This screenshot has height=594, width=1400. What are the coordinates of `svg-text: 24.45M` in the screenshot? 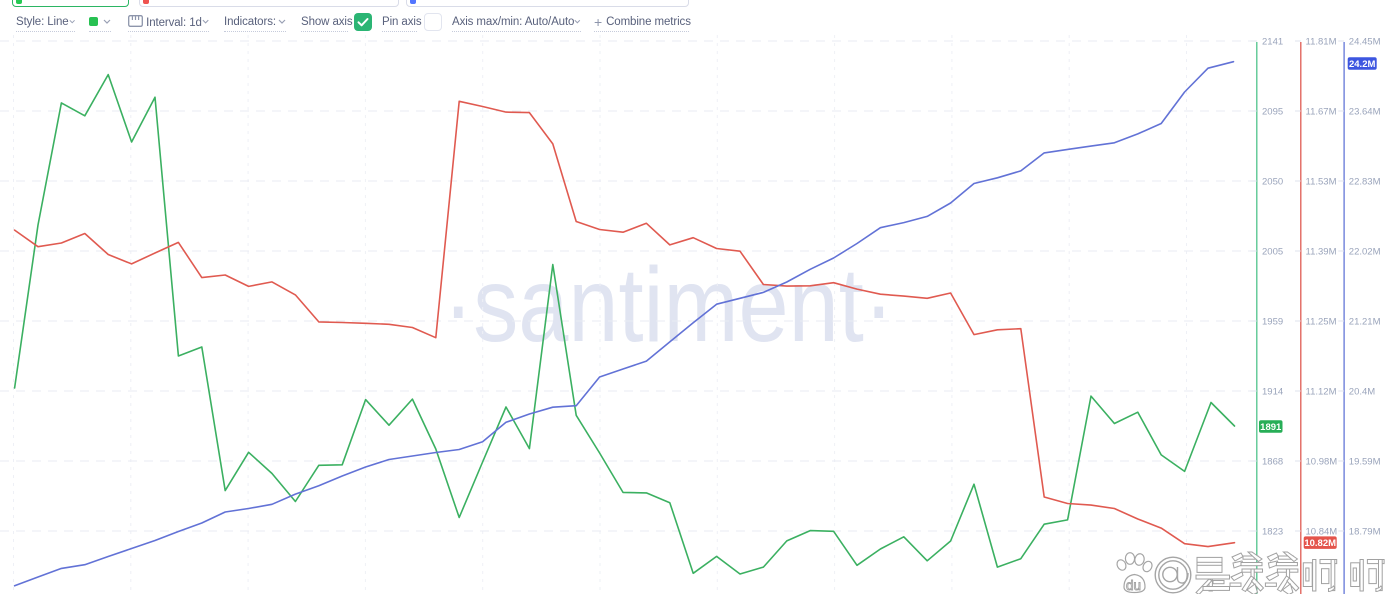 It's located at (1365, 41).